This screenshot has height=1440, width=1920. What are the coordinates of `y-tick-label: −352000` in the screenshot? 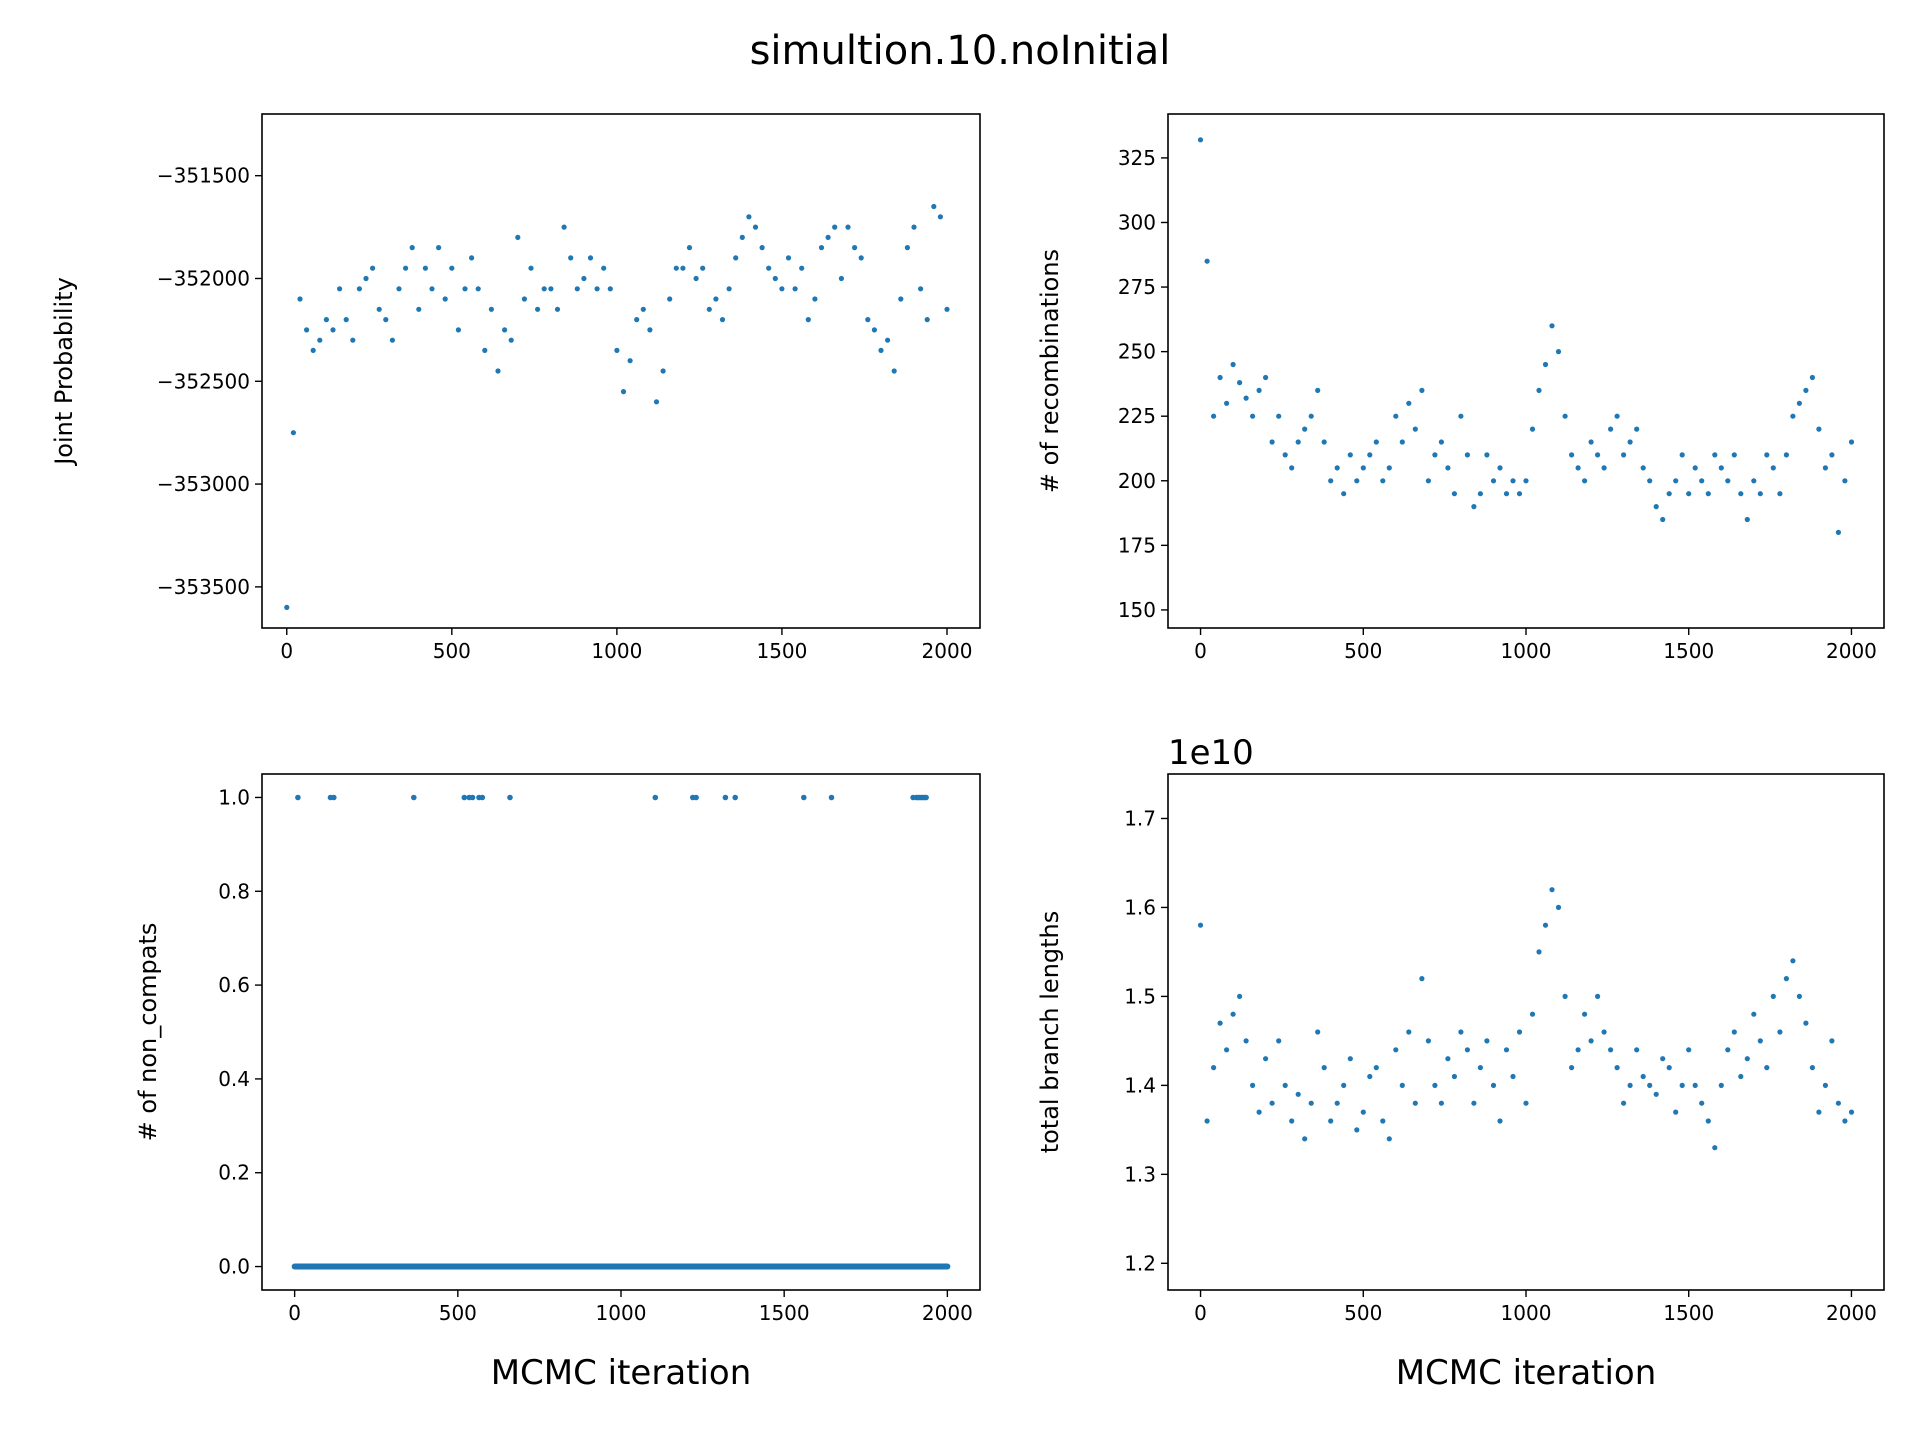 It's located at (203, 278).